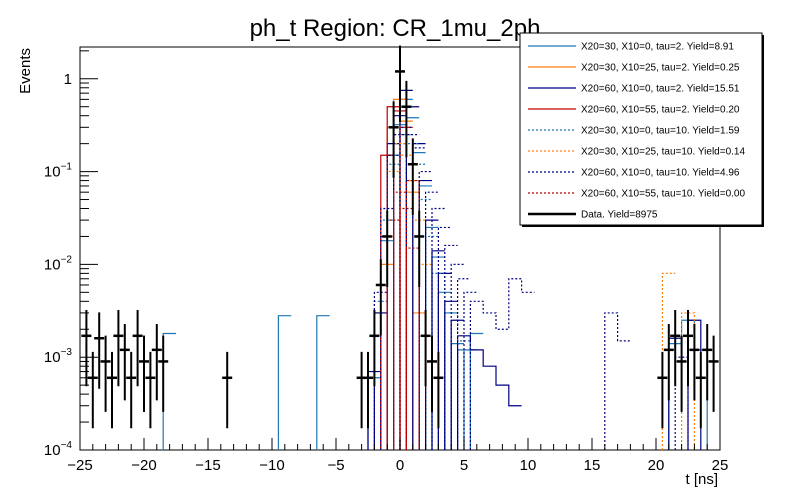 The image size is (800, 500). What do you see at coordinates (656, 465) in the screenshot?
I see `x-tick-label: 20` at bounding box center [656, 465].